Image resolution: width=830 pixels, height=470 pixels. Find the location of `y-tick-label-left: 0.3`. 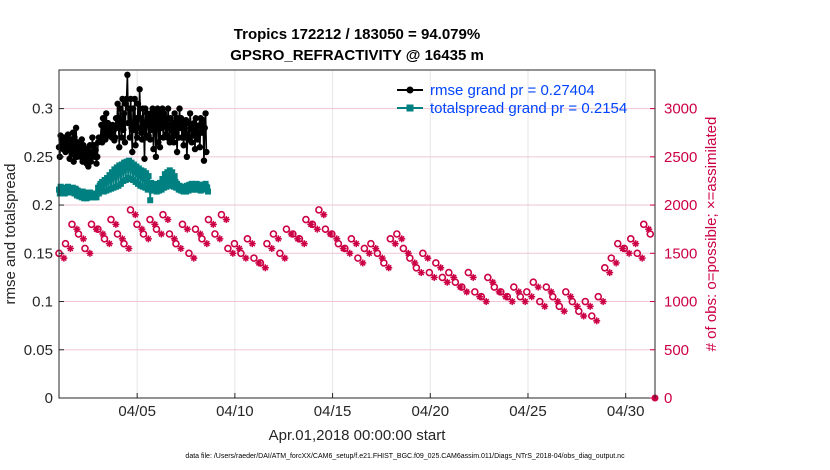

y-tick-label-left: 0.3 is located at coordinates (42, 109).